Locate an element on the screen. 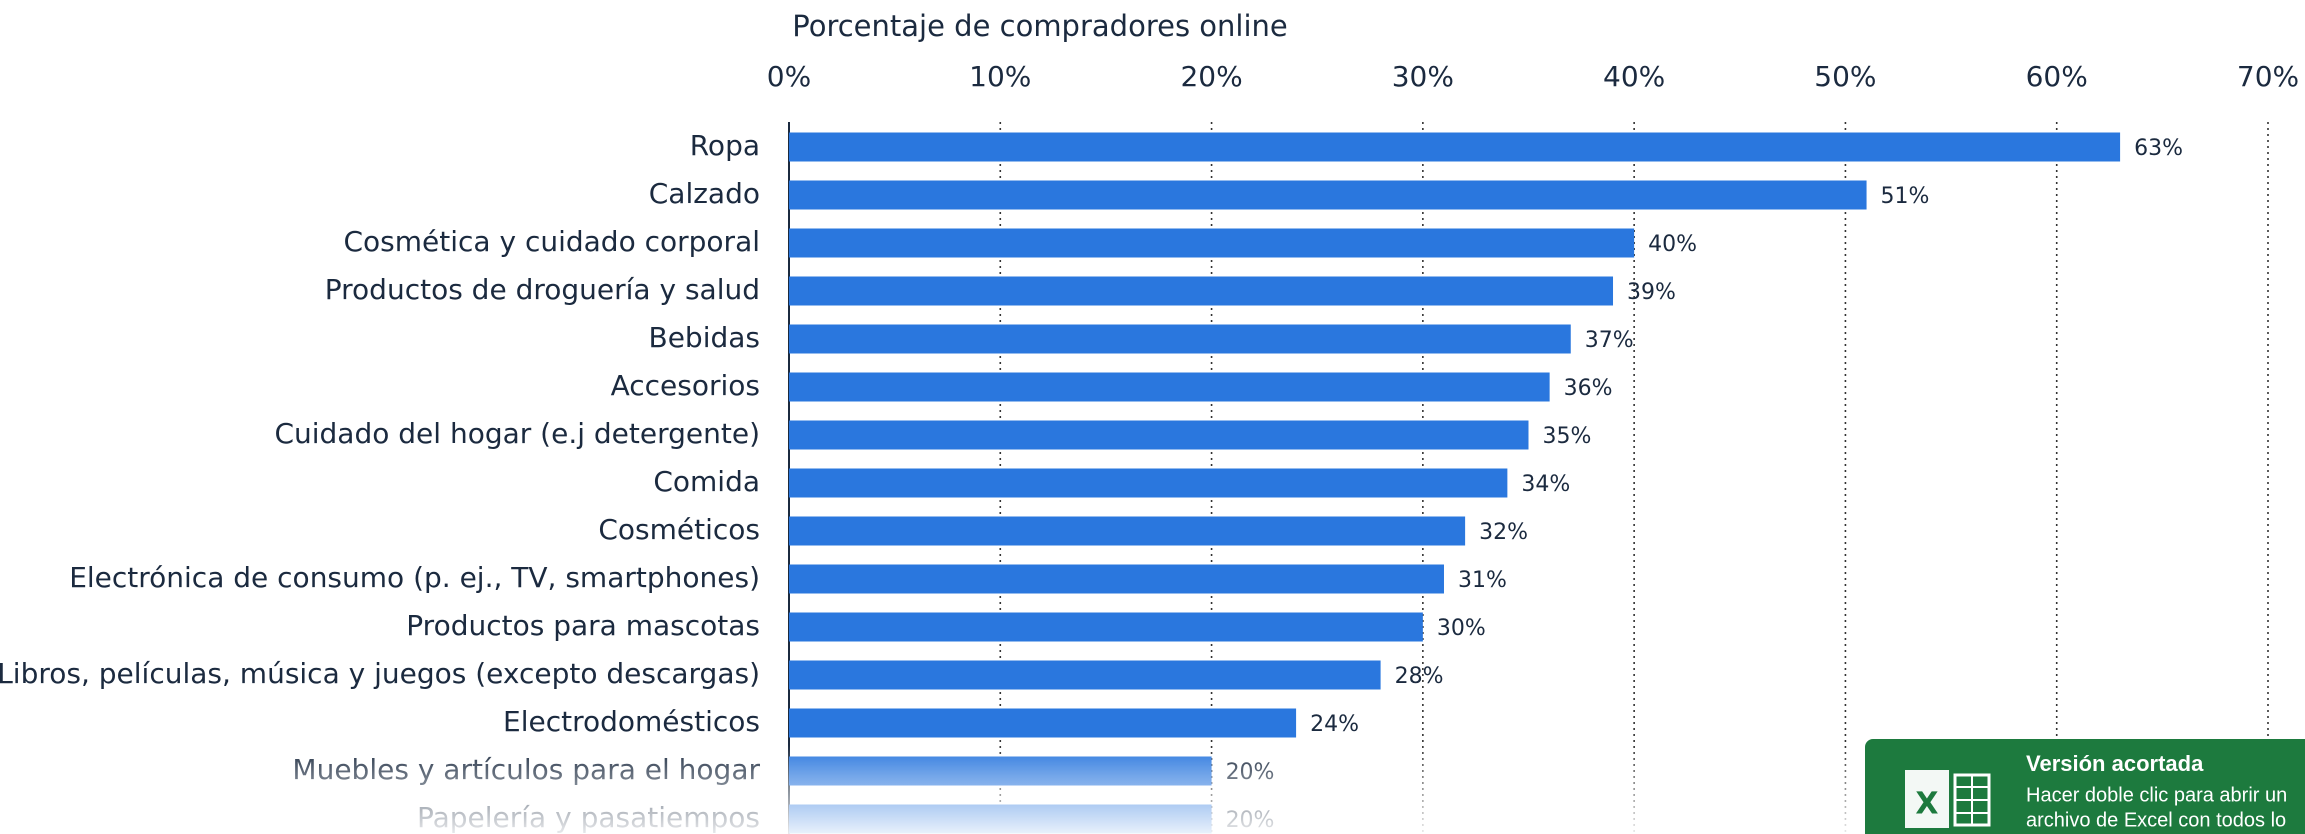  x-tick-label: 20% is located at coordinates (1211, 76).